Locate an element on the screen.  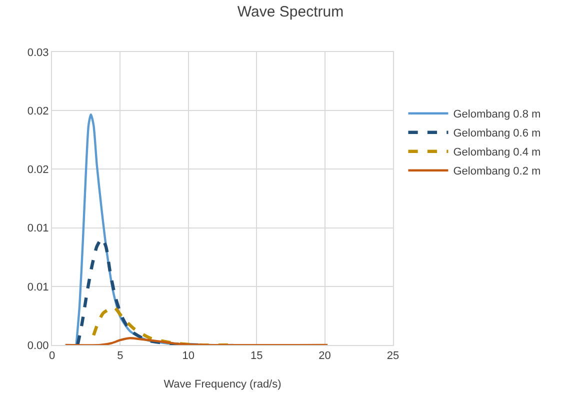
x-tick-label: 10 is located at coordinates (188, 356).